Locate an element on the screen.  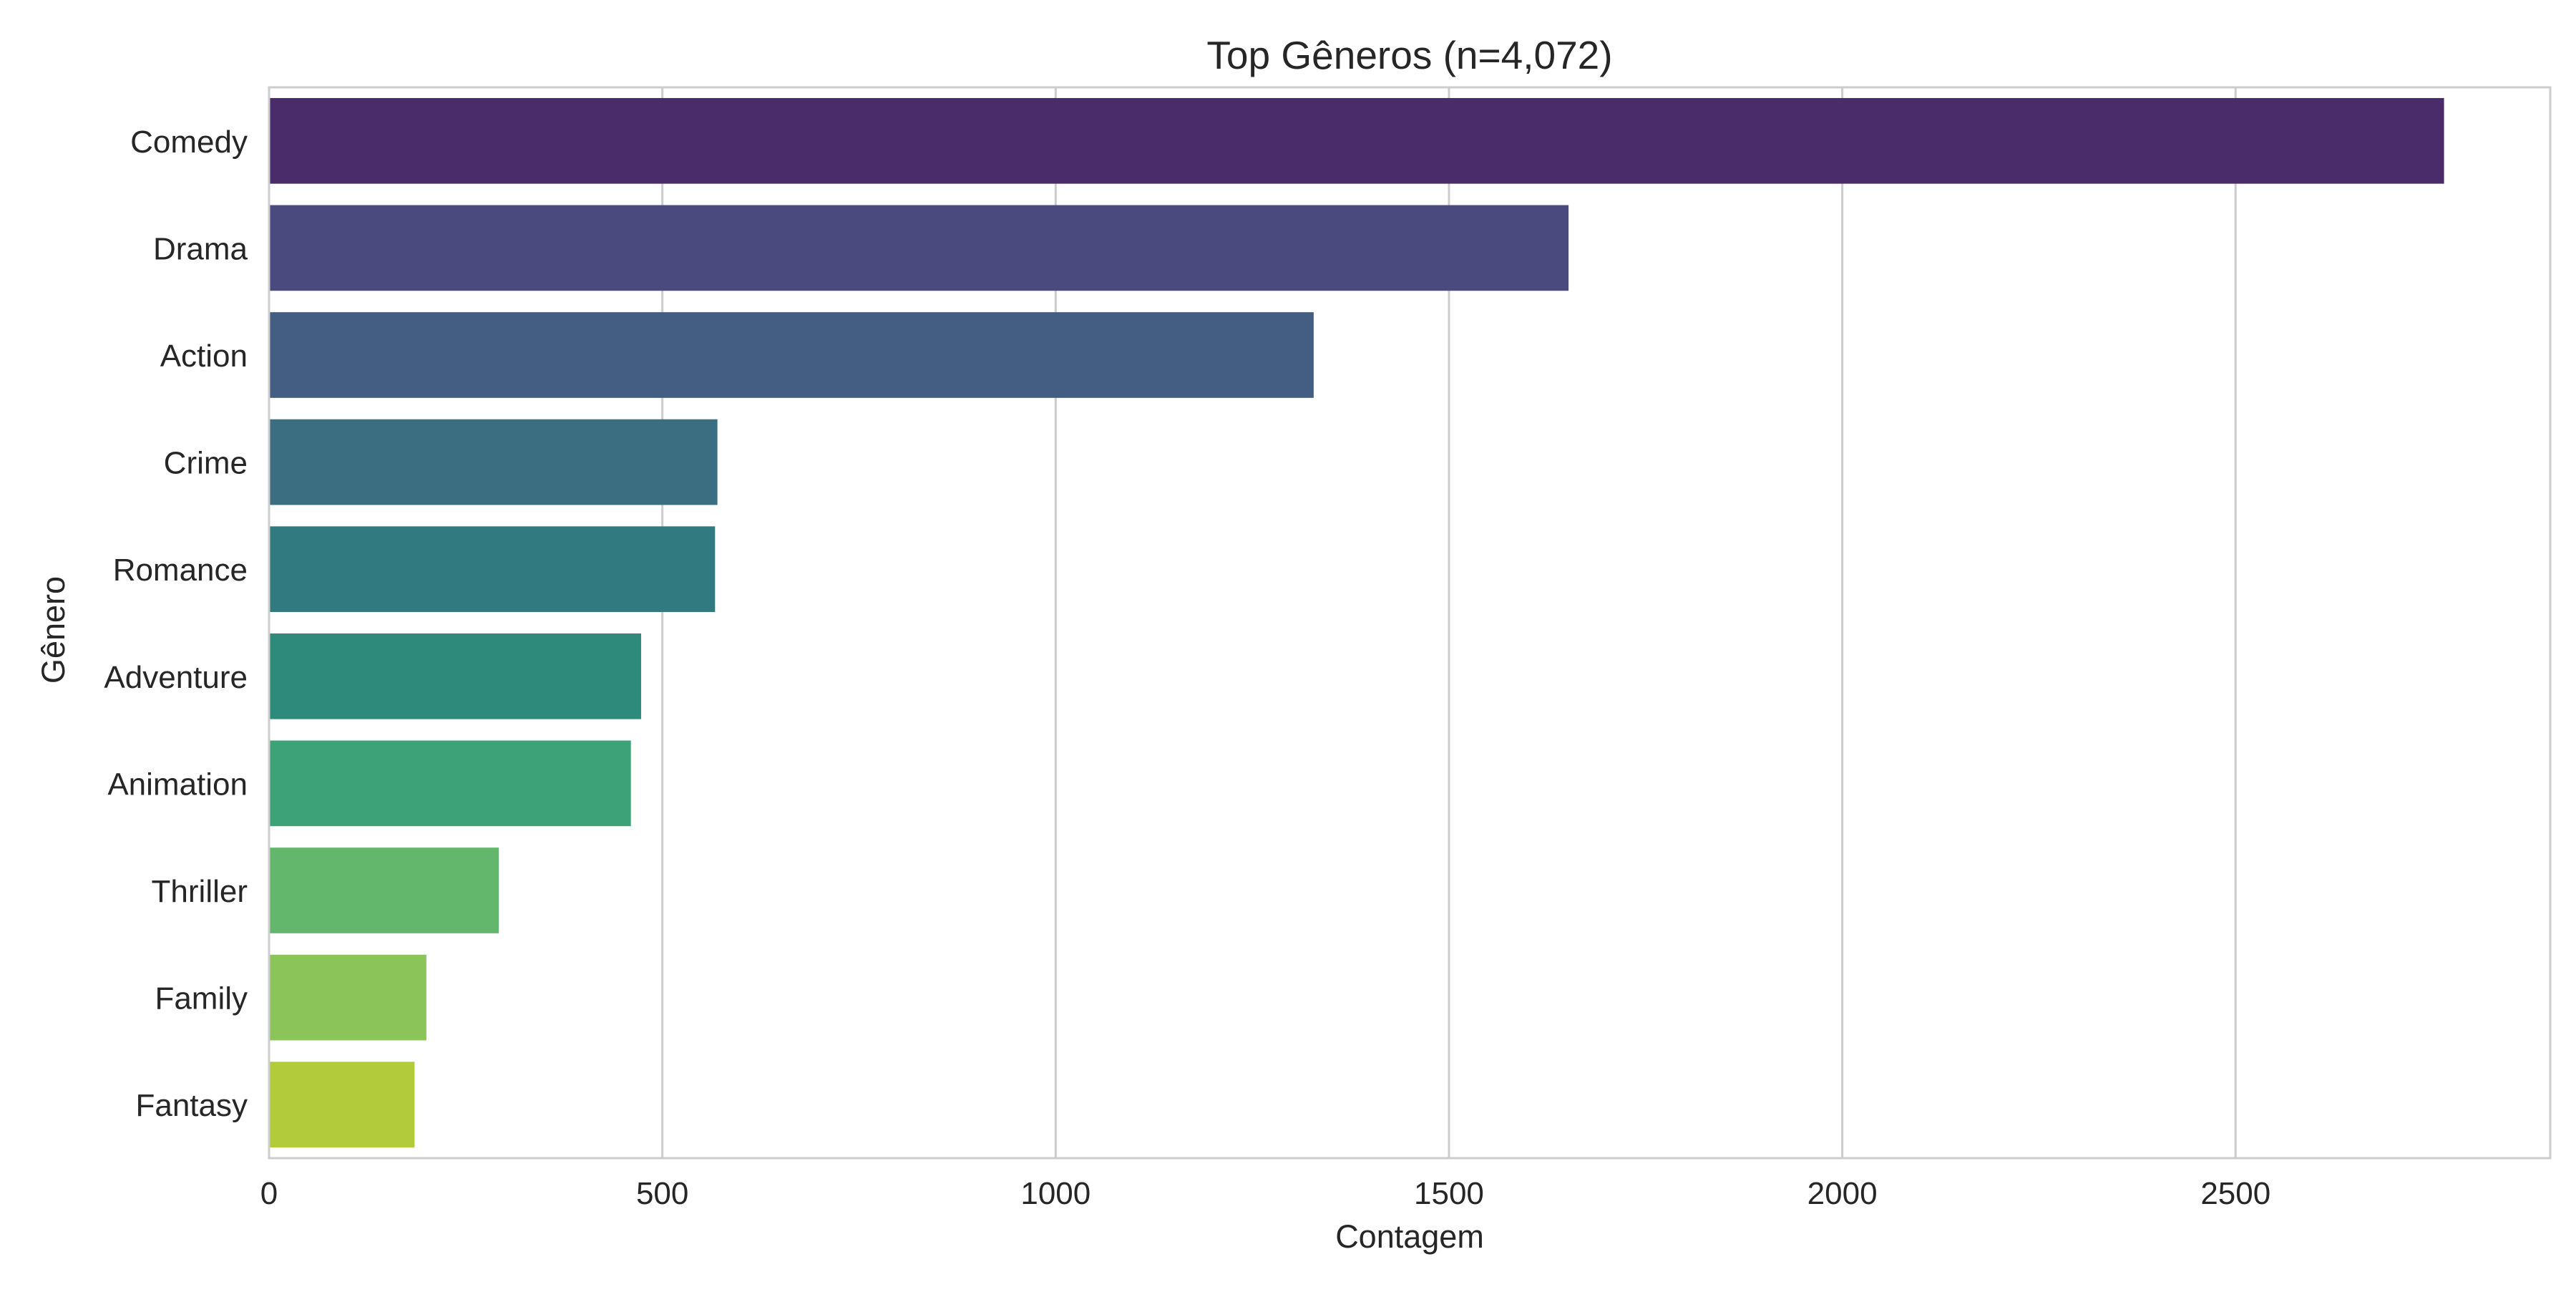
y-tick-label: Thriller is located at coordinates (200, 891).